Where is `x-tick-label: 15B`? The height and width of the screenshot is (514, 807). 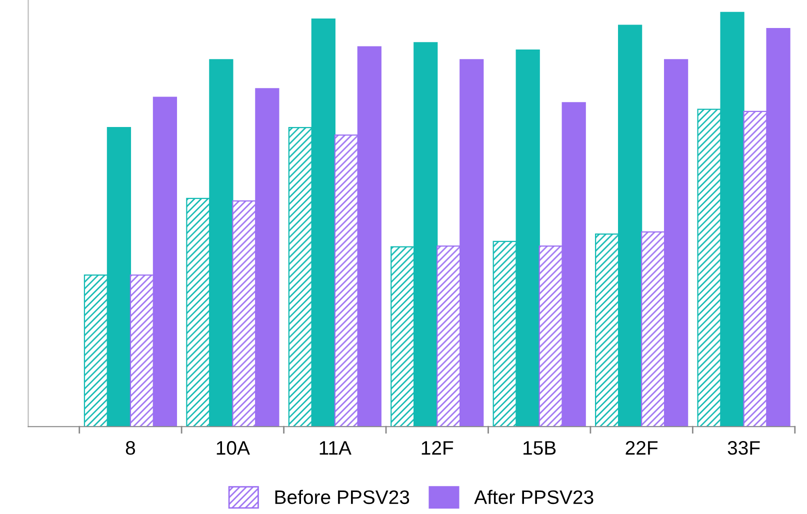
x-tick-label: 15B is located at coordinates (540, 448).